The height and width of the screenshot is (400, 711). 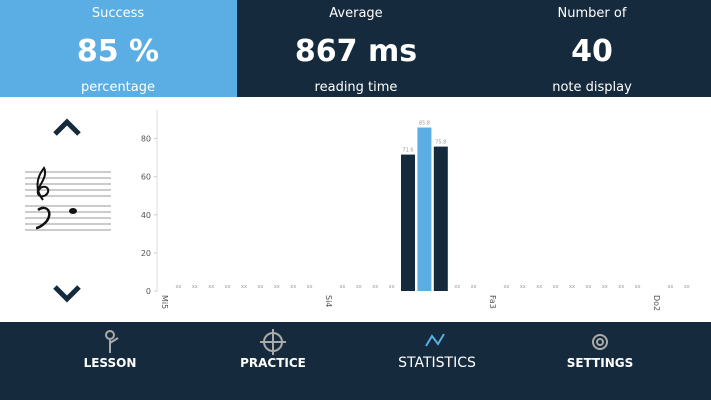 I want to click on y-tick-label: 40, so click(x=146, y=215).